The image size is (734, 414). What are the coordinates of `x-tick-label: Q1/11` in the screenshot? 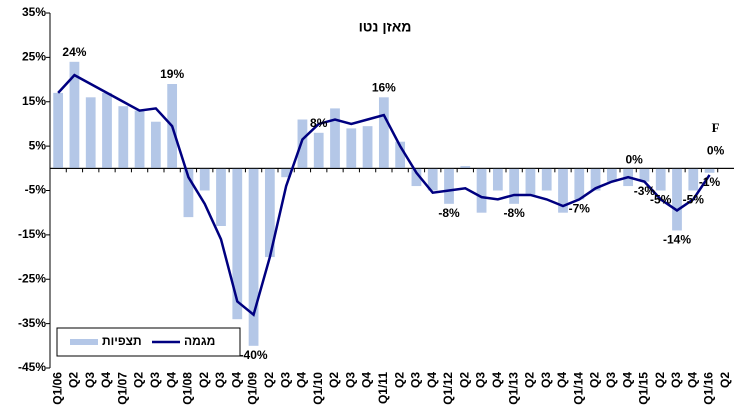 It's located at (383, 388).